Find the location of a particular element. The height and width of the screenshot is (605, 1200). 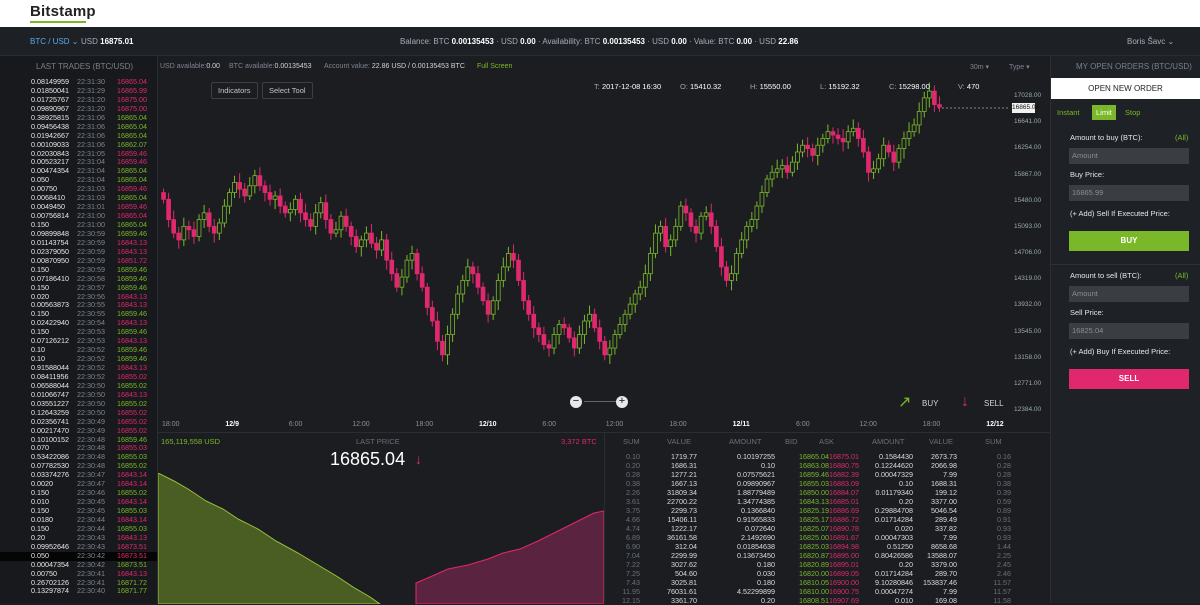

buy-price-input: 16865.99 is located at coordinates (1129, 193).